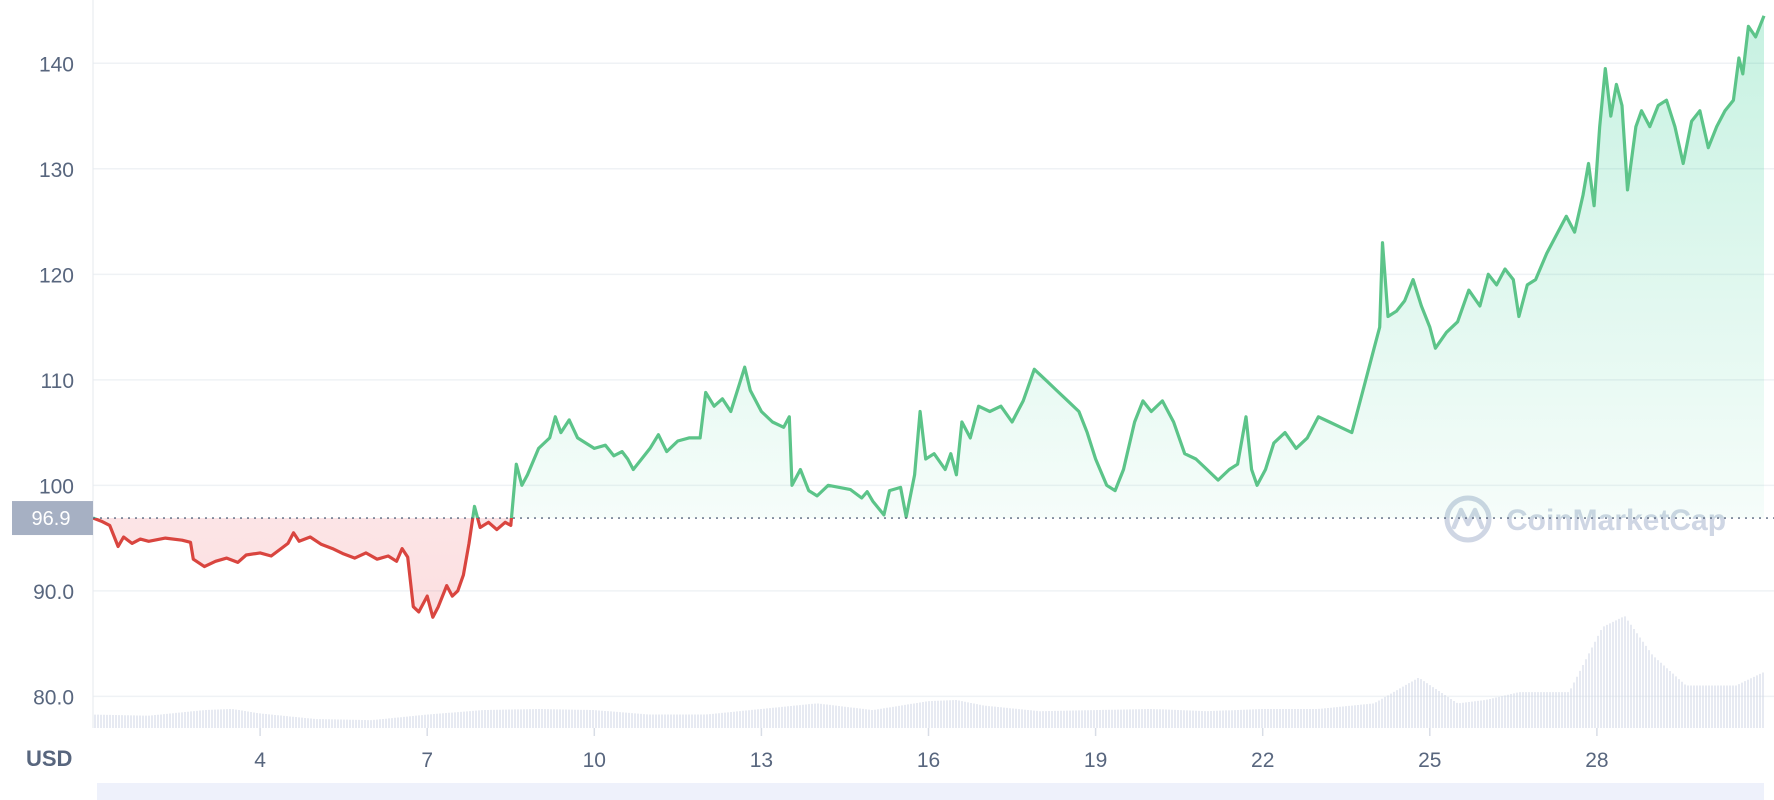  What do you see at coordinates (594, 760) in the screenshot?
I see `x-tick-label: 10` at bounding box center [594, 760].